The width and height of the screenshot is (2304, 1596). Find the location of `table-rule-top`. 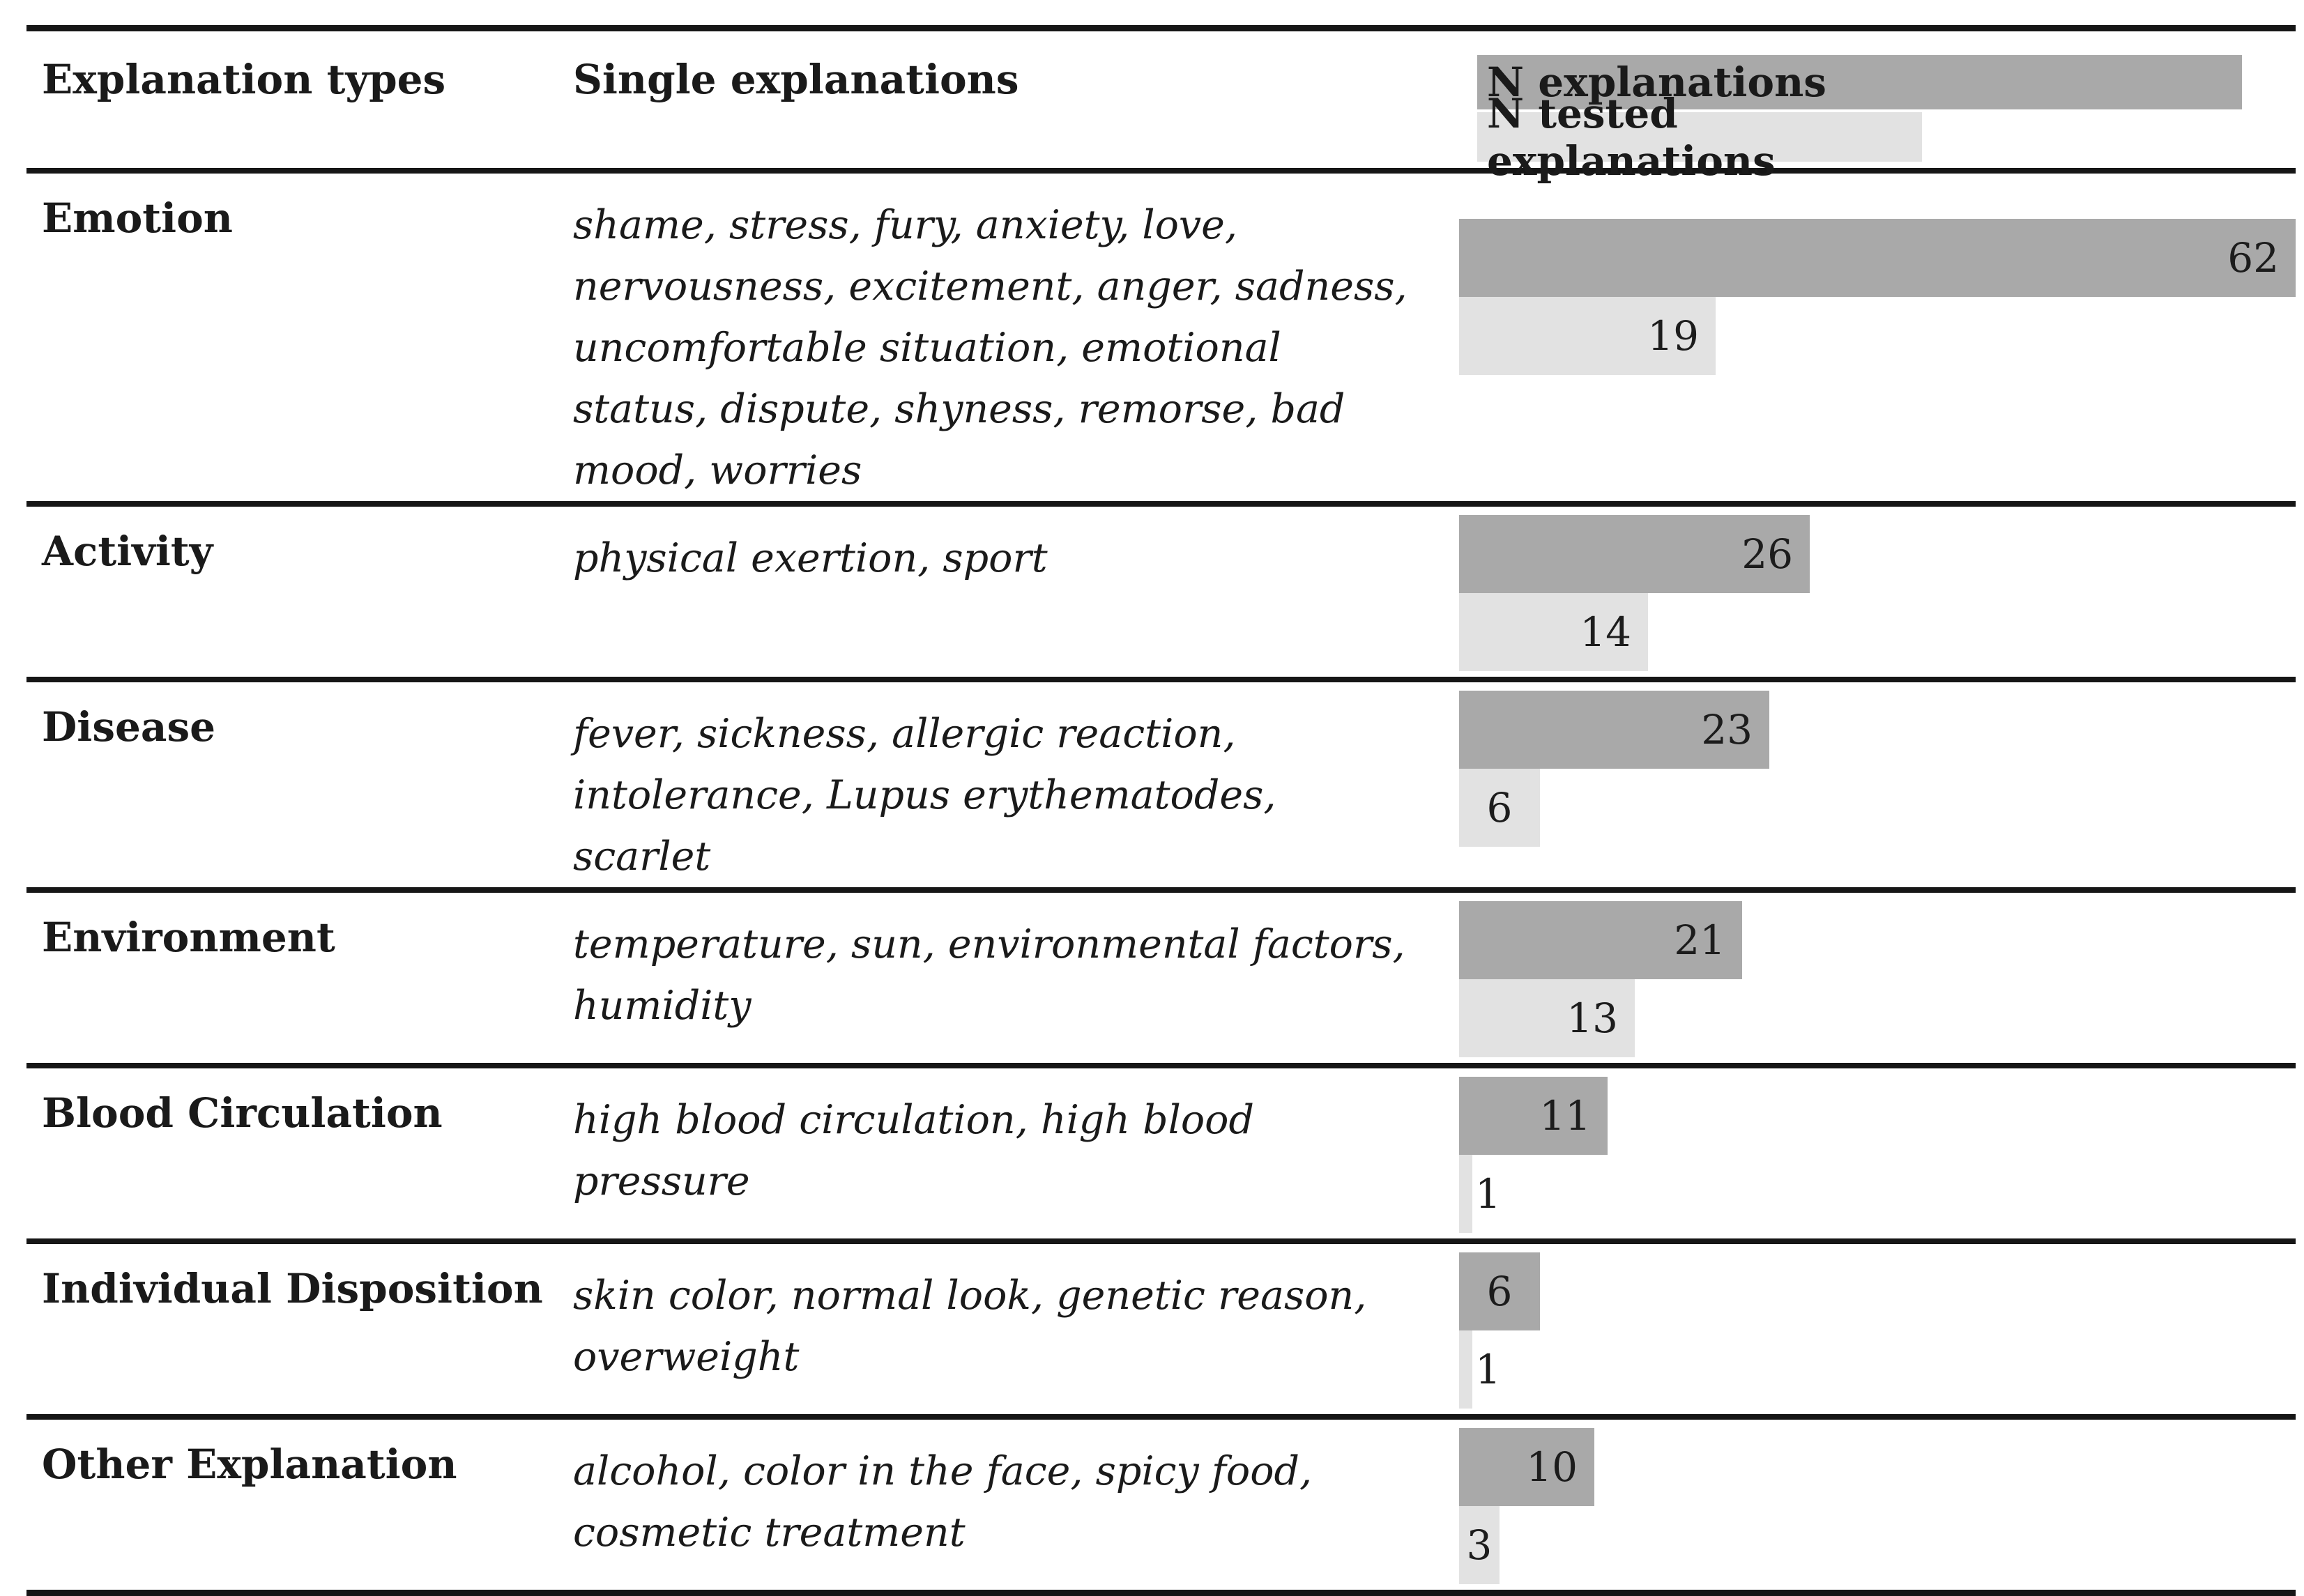

table-rule-top is located at coordinates (1161, 28).